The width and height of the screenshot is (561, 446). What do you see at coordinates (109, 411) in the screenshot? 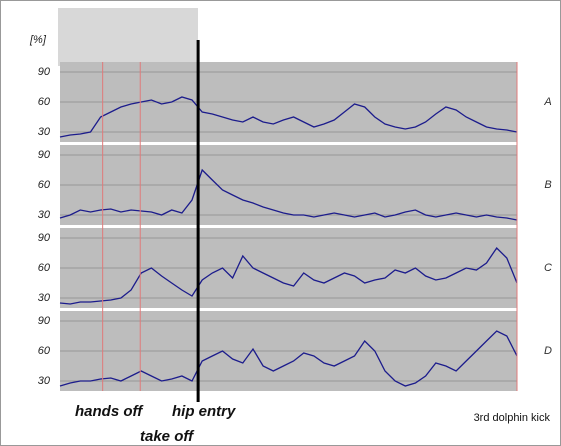
I see `event-label: hands off` at bounding box center [109, 411].